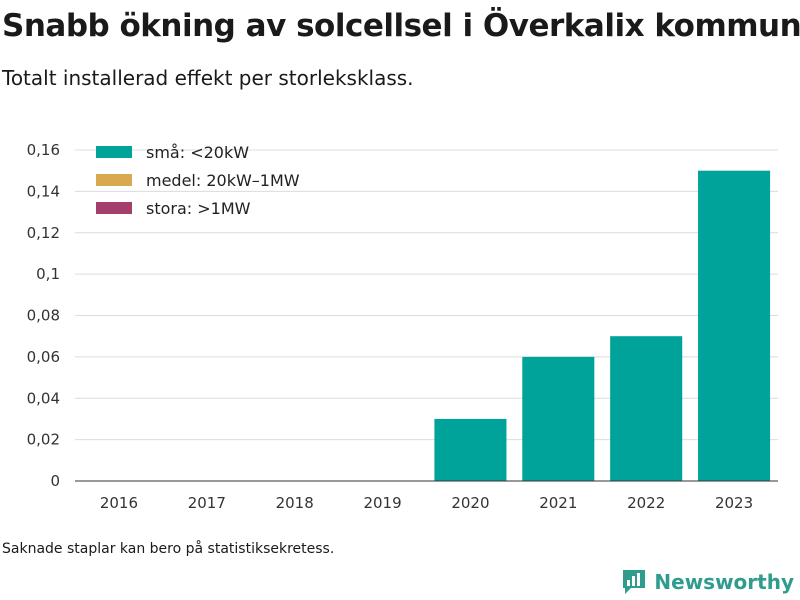 This screenshot has width=800, height=600. I want to click on x-tick-label: 2021, so click(558, 503).